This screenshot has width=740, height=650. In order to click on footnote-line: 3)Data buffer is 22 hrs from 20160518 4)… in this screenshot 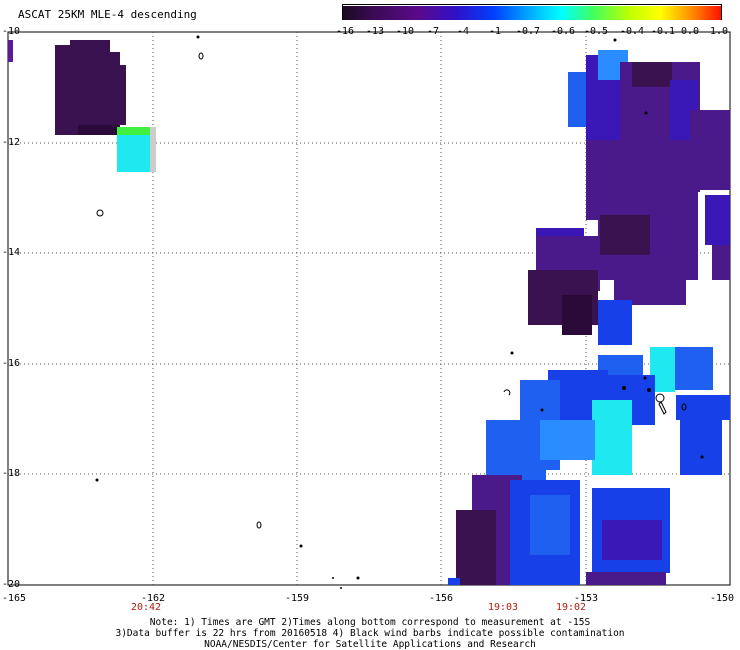, I will do `click(370, 633)`.